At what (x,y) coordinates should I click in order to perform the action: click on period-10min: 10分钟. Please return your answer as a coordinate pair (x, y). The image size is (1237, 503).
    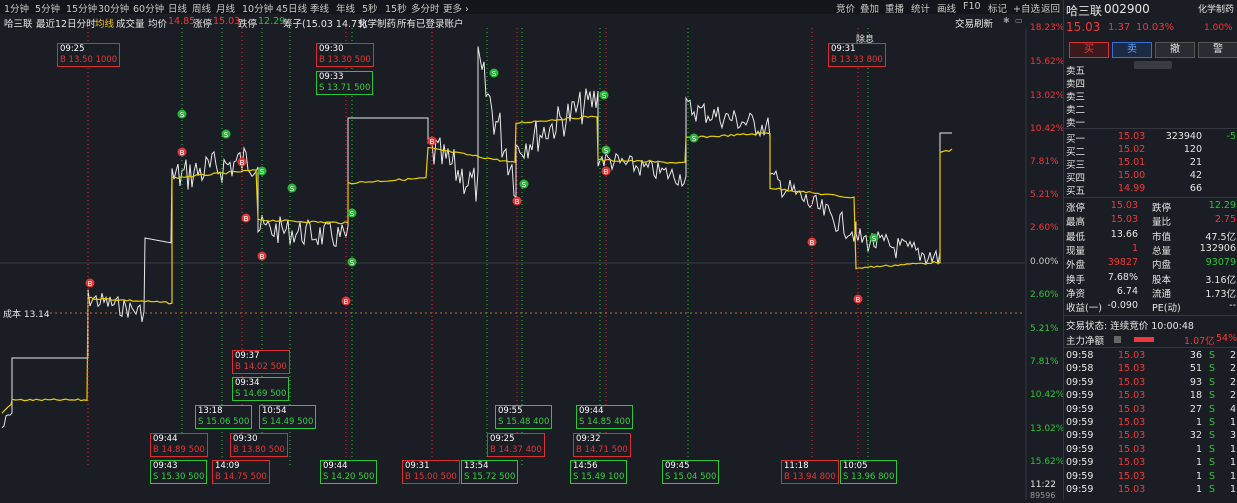
    Looking at the image, I should click on (258, 9).